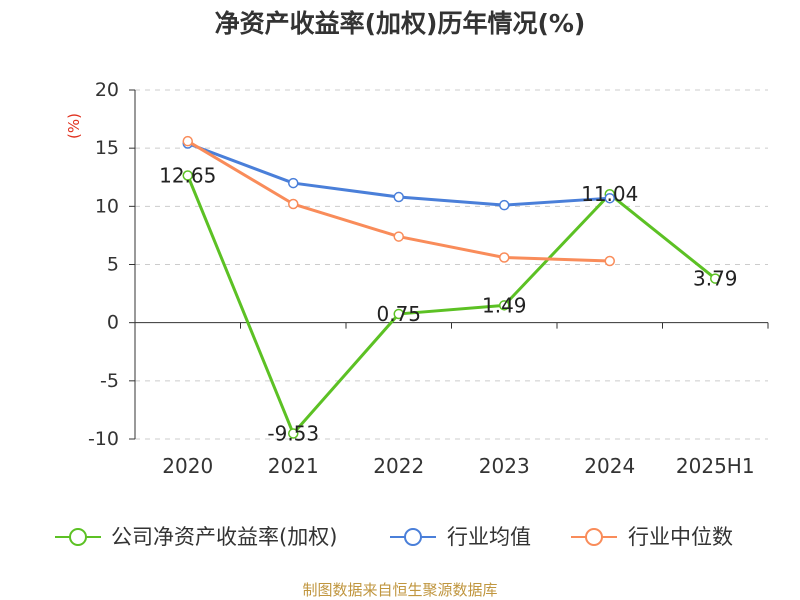  Describe the element at coordinates (609, 466) in the screenshot. I see `x-tick-label: 2024` at that location.